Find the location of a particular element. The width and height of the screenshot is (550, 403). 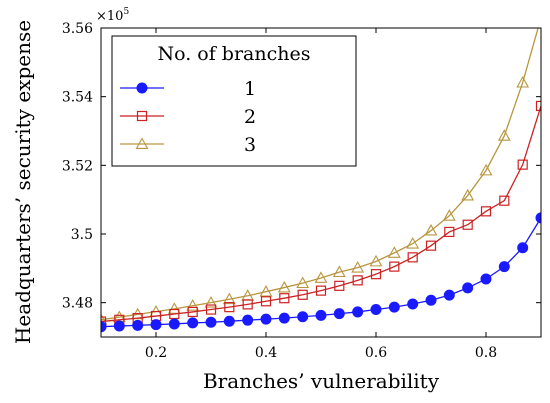

legend-title: No. of branches is located at coordinates (233, 54).